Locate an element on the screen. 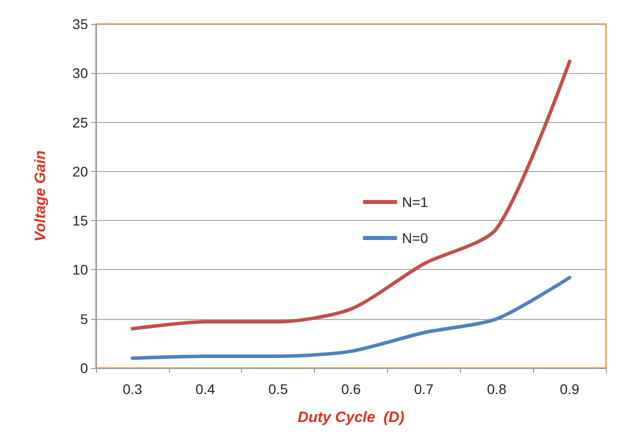  line-series is located at coordinates (351, 318).